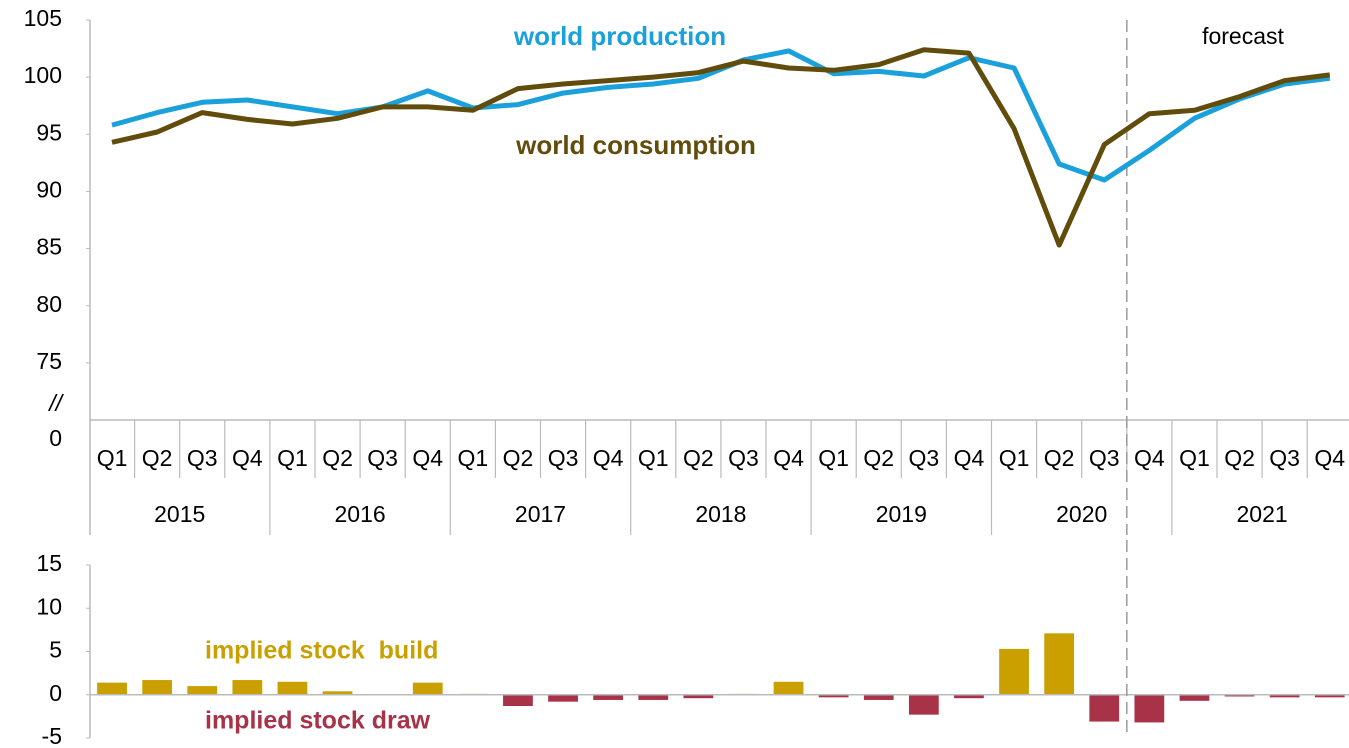 Image resolution: width=1349 pixels, height=748 pixels. Describe the element at coordinates (55, 403) in the screenshot. I see `axis-break: //` at that location.